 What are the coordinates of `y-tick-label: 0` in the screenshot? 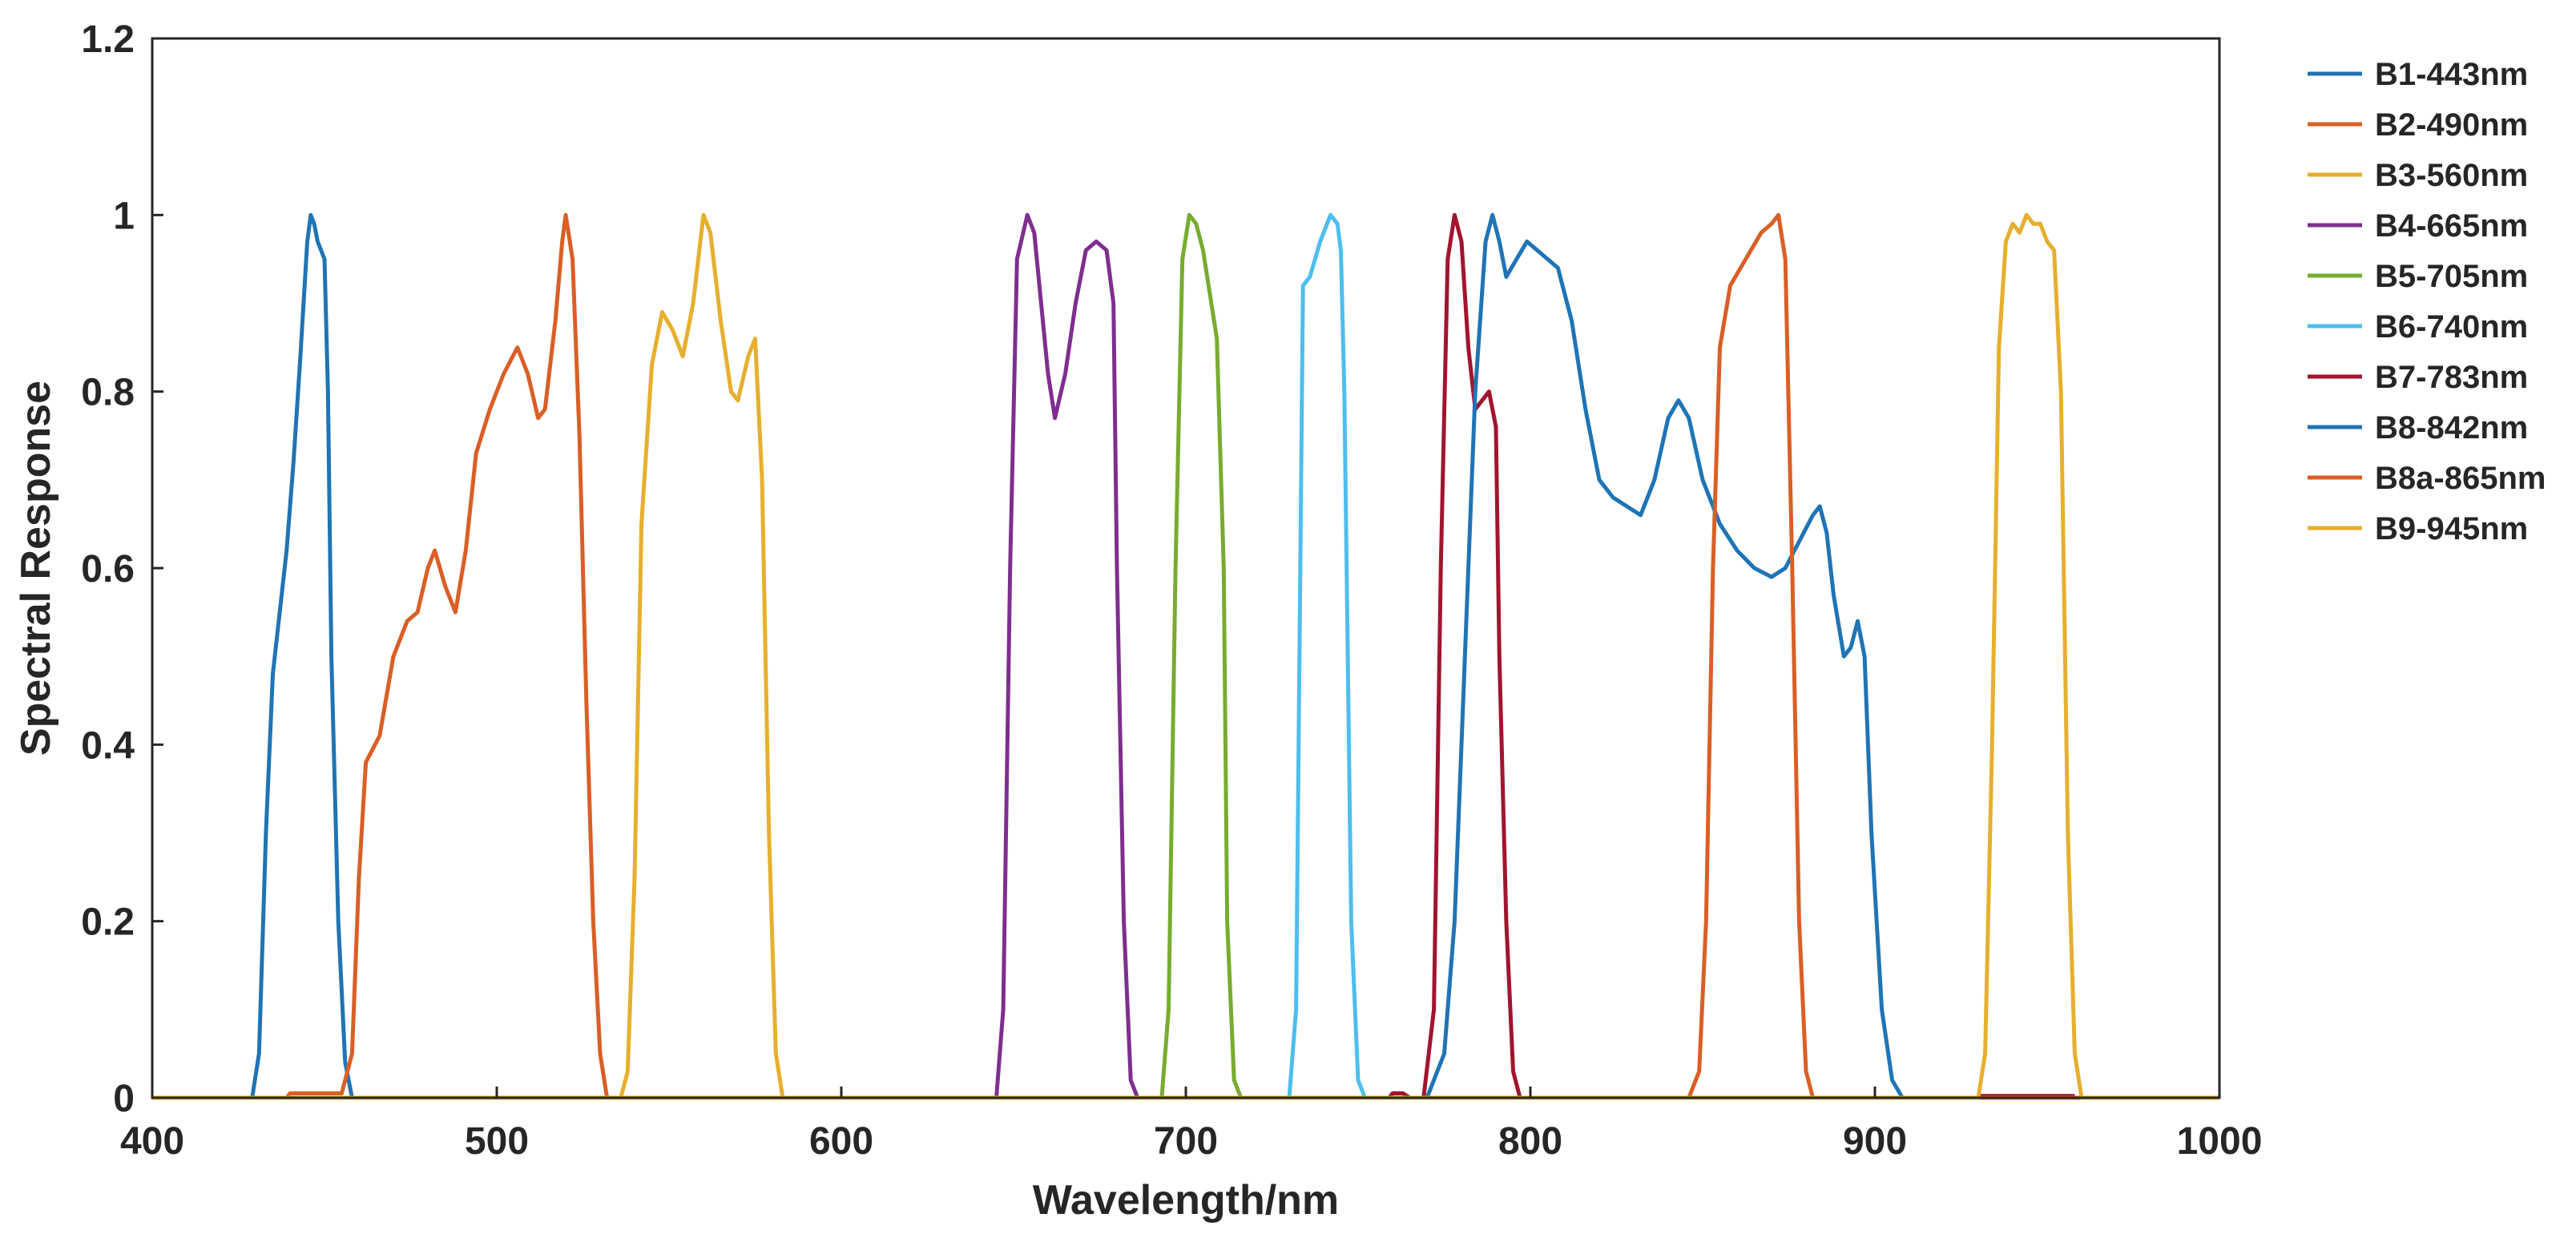 It's located at (124, 1099).